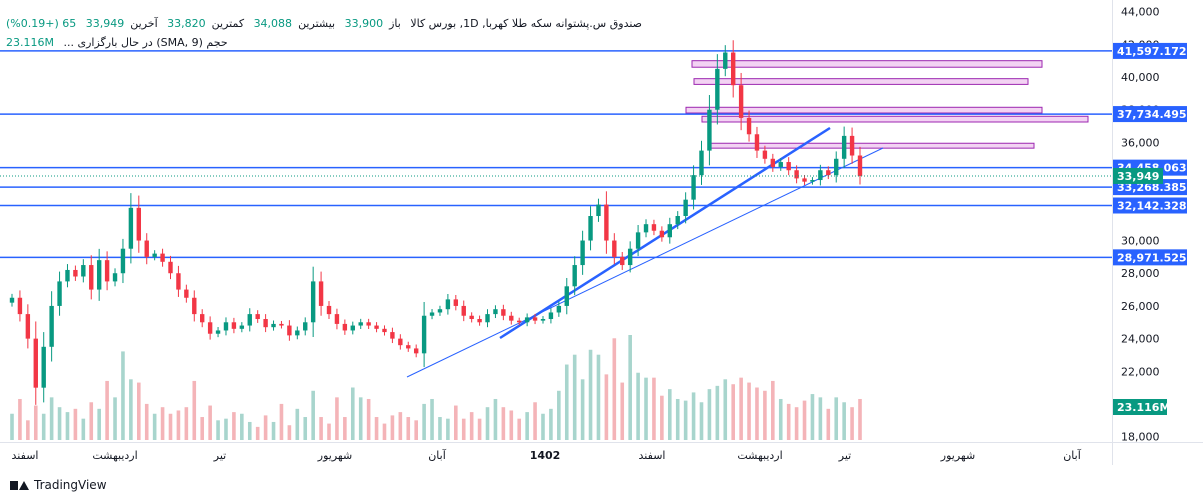 This screenshot has height=503, width=1203. I want to click on level-price-label: 33,268.385, so click(1152, 187).